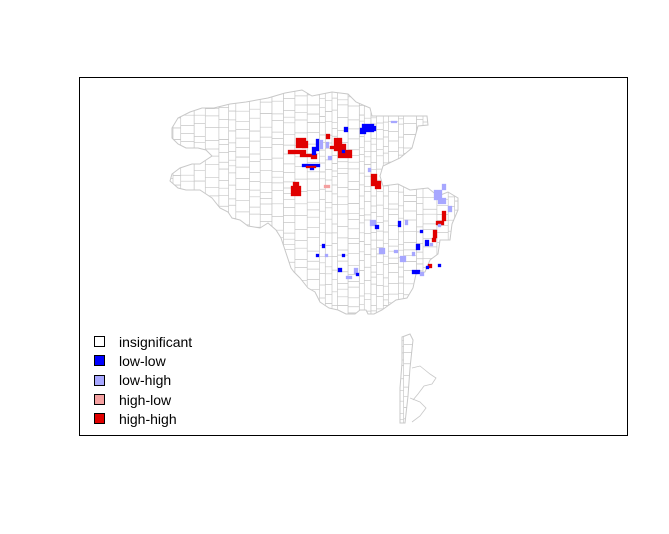 The height and width of the screenshot is (534, 669). Describe the element at coordinates (99, 400) in the screenshot. I see `legend-swatch-high-low` at that location.